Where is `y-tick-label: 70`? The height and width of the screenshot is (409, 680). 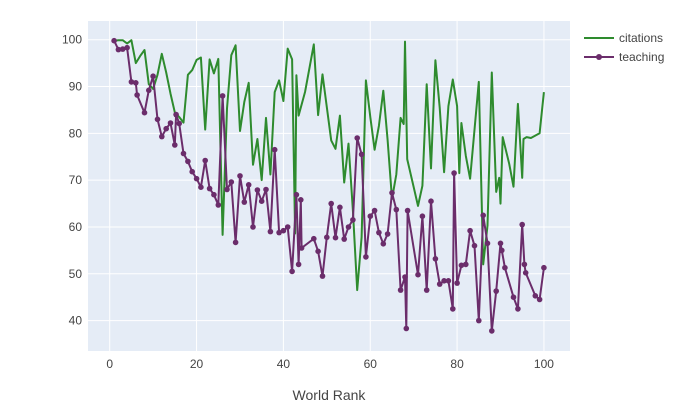 y-tick-label: 70 is located at coordinates (76, 180).